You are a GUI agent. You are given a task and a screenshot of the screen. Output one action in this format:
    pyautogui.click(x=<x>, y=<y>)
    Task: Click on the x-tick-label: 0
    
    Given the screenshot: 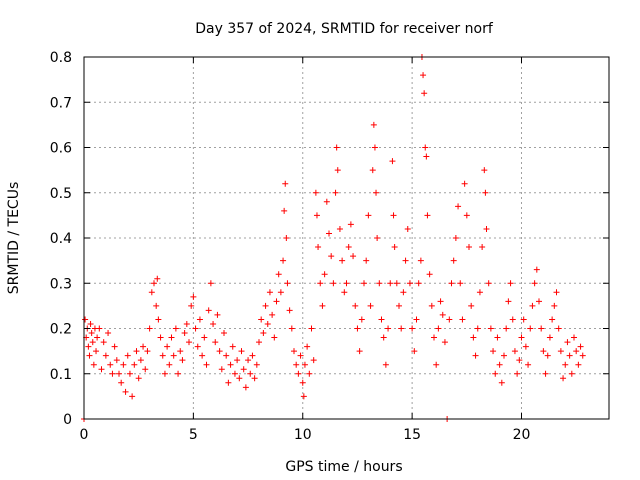 What is the action you would take?
    pyautogui.click(x=84, y=435)
    